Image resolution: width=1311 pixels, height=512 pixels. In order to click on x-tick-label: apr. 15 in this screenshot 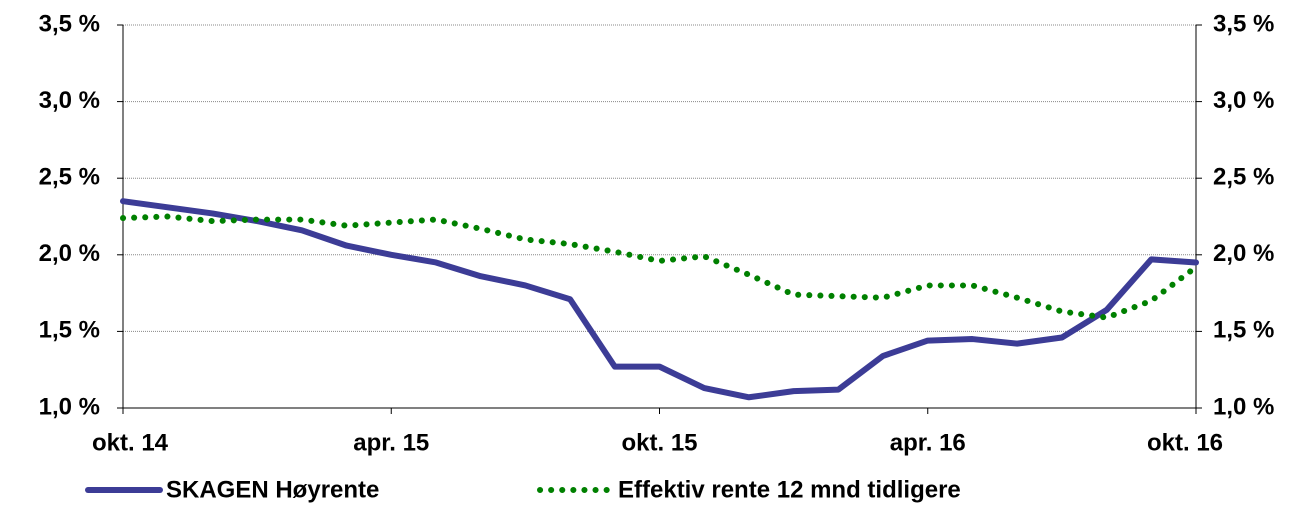, I will do `click(391, 442)`.